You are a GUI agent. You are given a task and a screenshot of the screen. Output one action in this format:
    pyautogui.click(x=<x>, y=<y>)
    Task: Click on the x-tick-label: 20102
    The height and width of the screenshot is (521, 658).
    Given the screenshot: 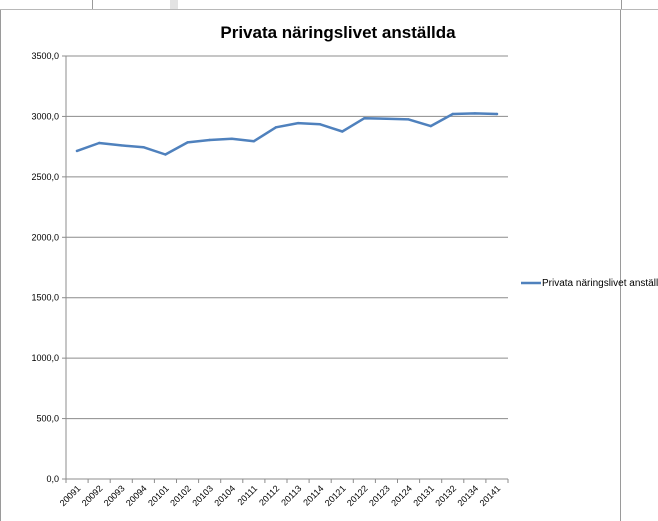 What is the action you would take?
    pyautogui.click(x=180, y=495)
    